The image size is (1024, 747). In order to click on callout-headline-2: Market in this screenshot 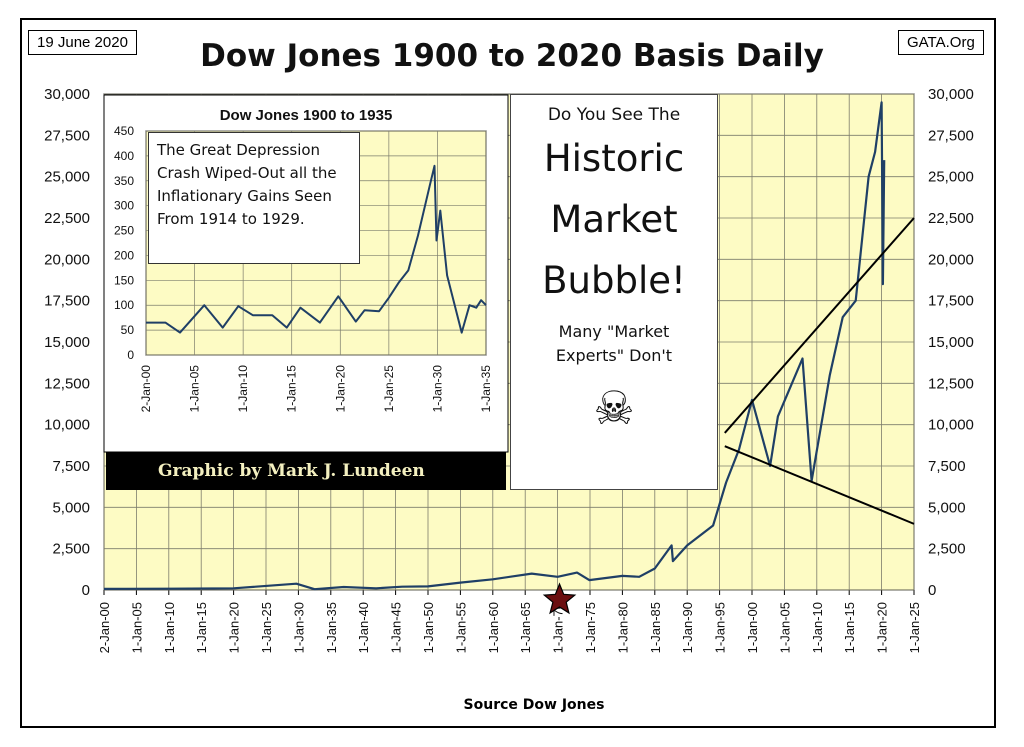, I will do `click(614, 219)`.